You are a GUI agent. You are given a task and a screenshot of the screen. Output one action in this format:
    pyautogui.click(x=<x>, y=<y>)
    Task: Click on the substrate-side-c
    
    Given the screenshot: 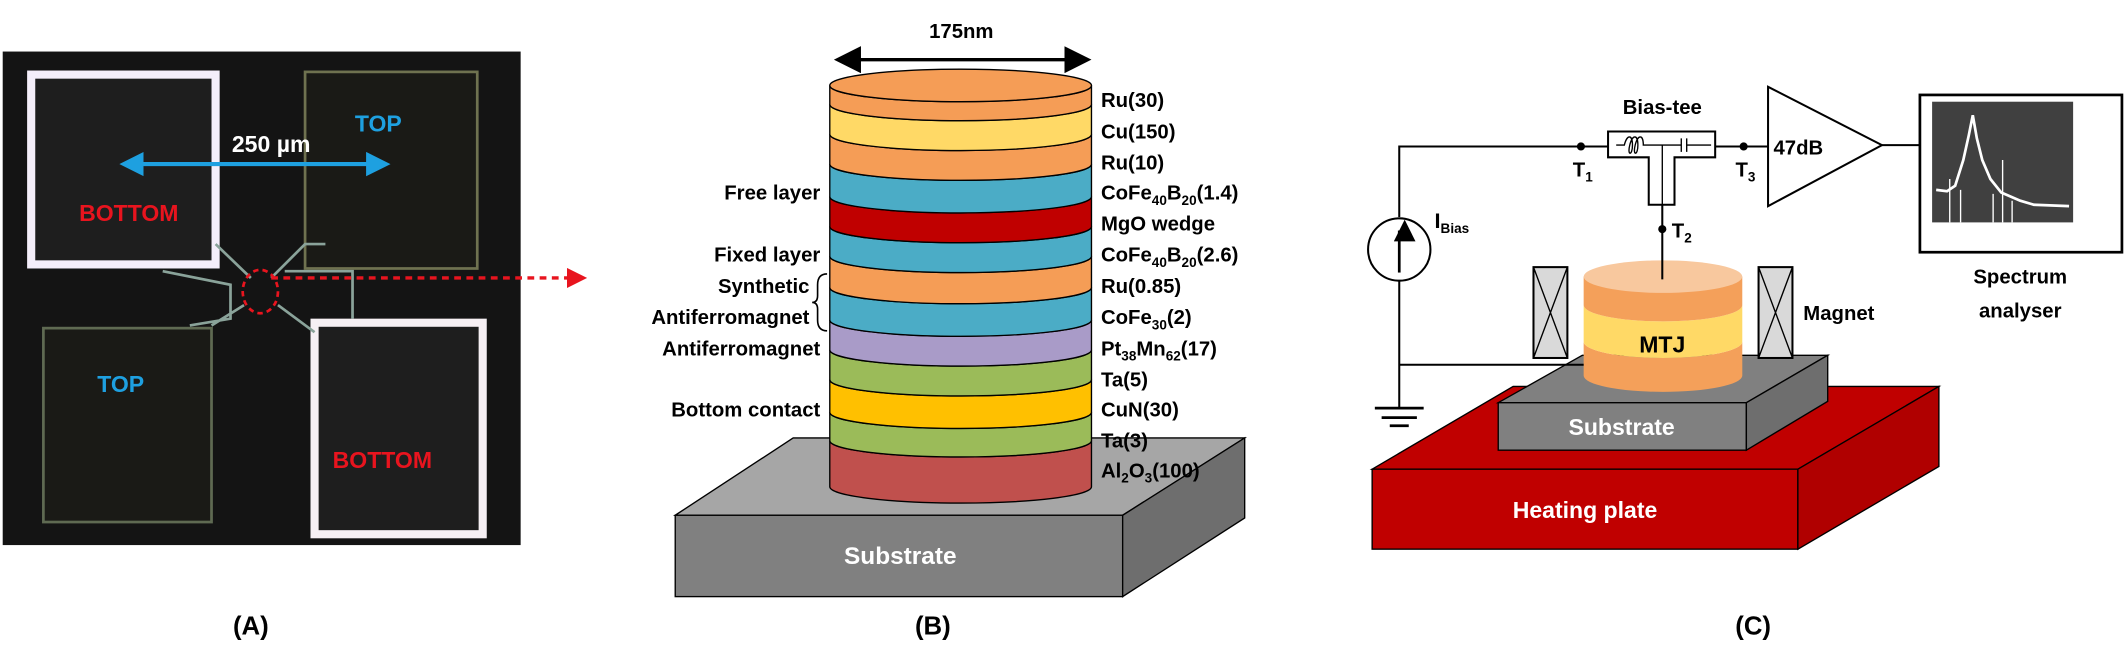 What is the action you would take?
    pyautogui.click(x=1787, y=403)
    